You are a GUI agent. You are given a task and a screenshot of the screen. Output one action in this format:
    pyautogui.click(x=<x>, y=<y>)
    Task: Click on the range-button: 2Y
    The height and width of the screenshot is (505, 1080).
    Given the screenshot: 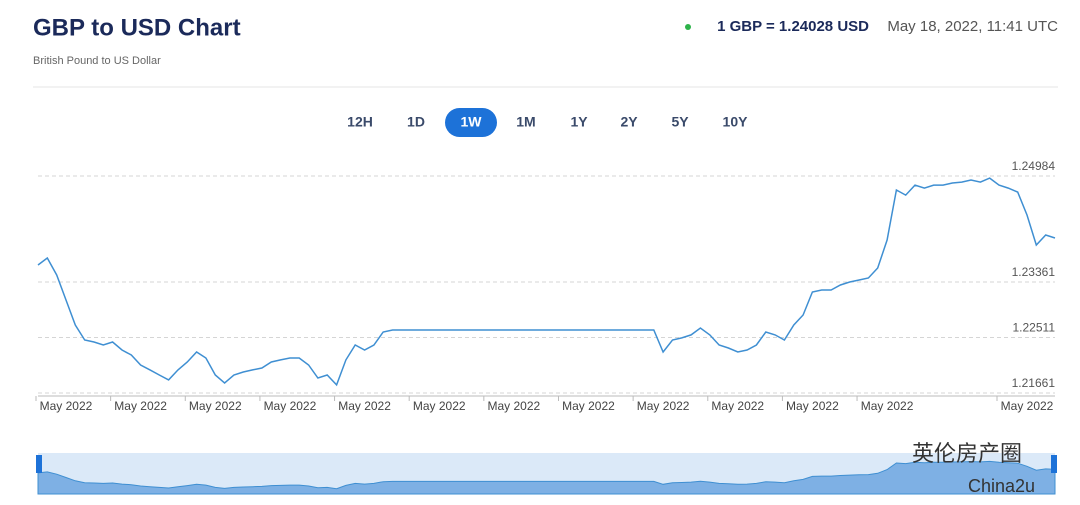 What is the action you would take?
    pyautogui.click(x=629, y=122)
    